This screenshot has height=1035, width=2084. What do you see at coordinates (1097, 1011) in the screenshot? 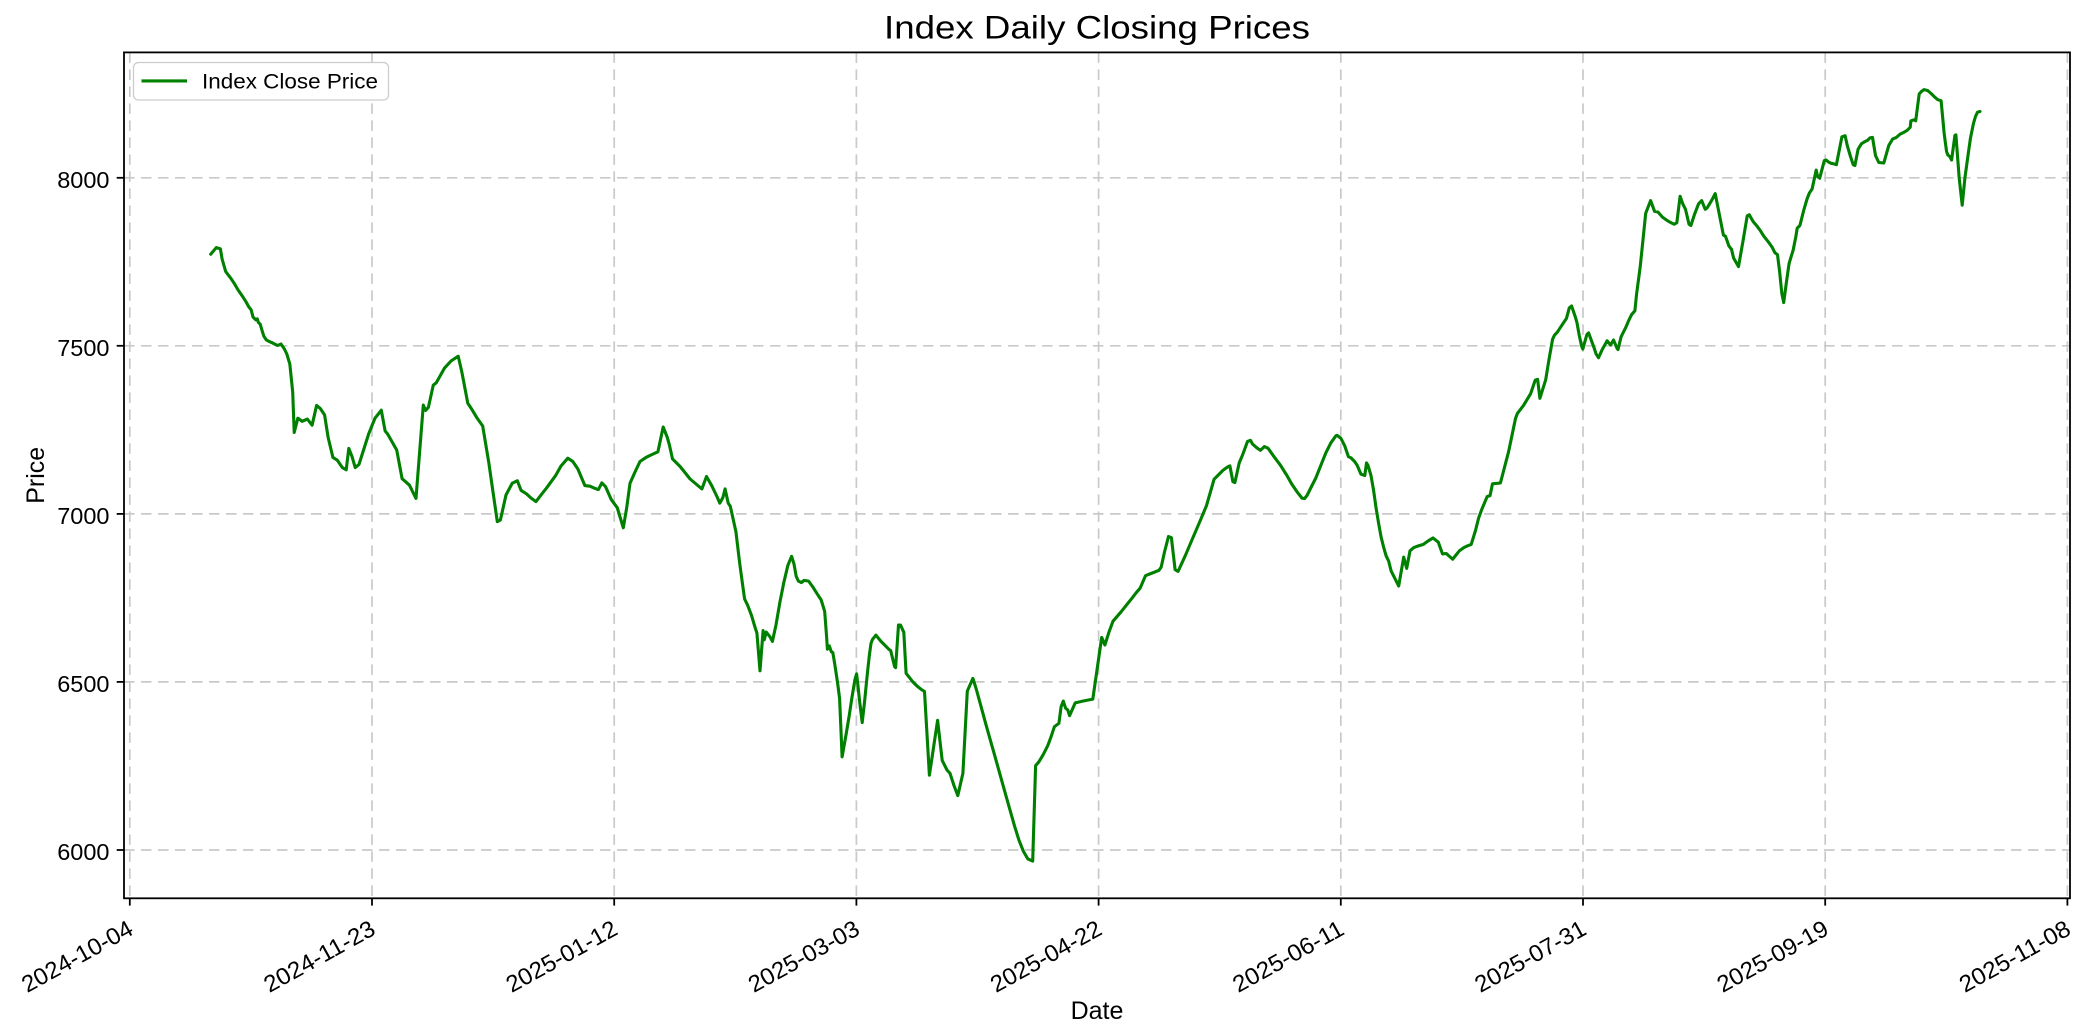
I see `svg-text: Date` at bounding box center [1097, 1011].